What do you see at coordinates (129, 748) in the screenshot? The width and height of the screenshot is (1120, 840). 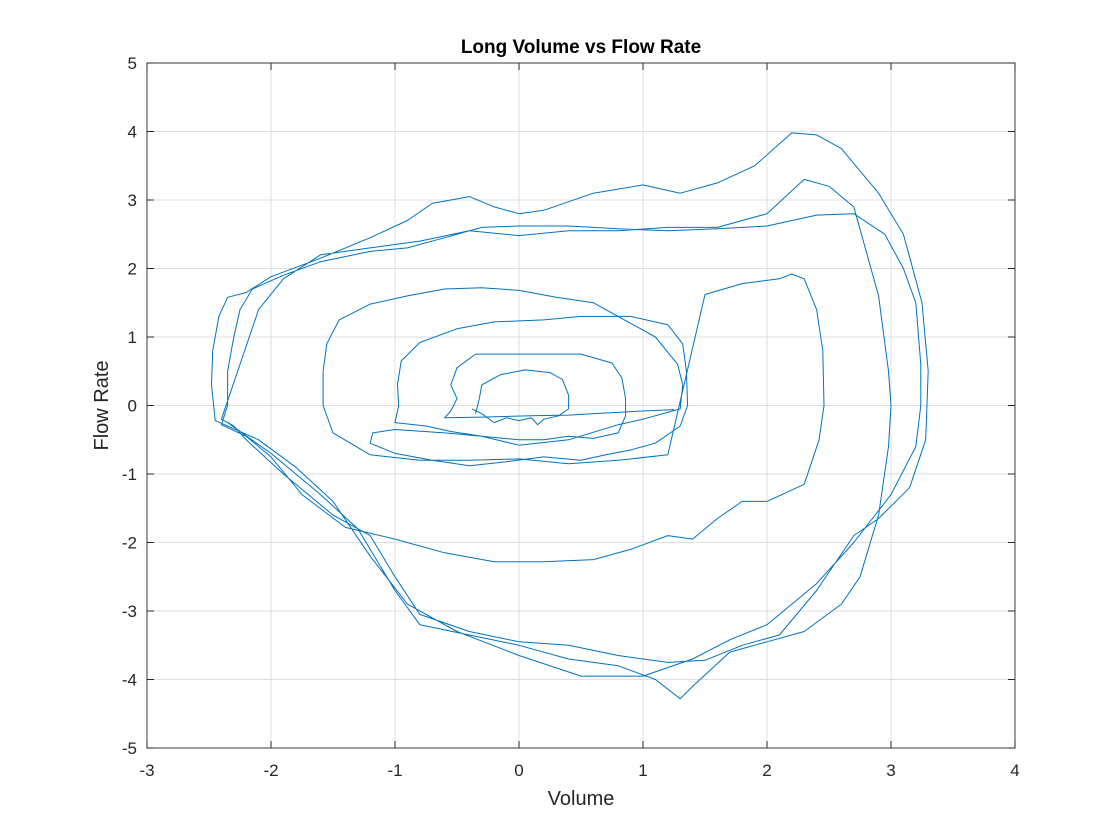 I see `y-tick-label: -5` at bounding box center [129, 748].